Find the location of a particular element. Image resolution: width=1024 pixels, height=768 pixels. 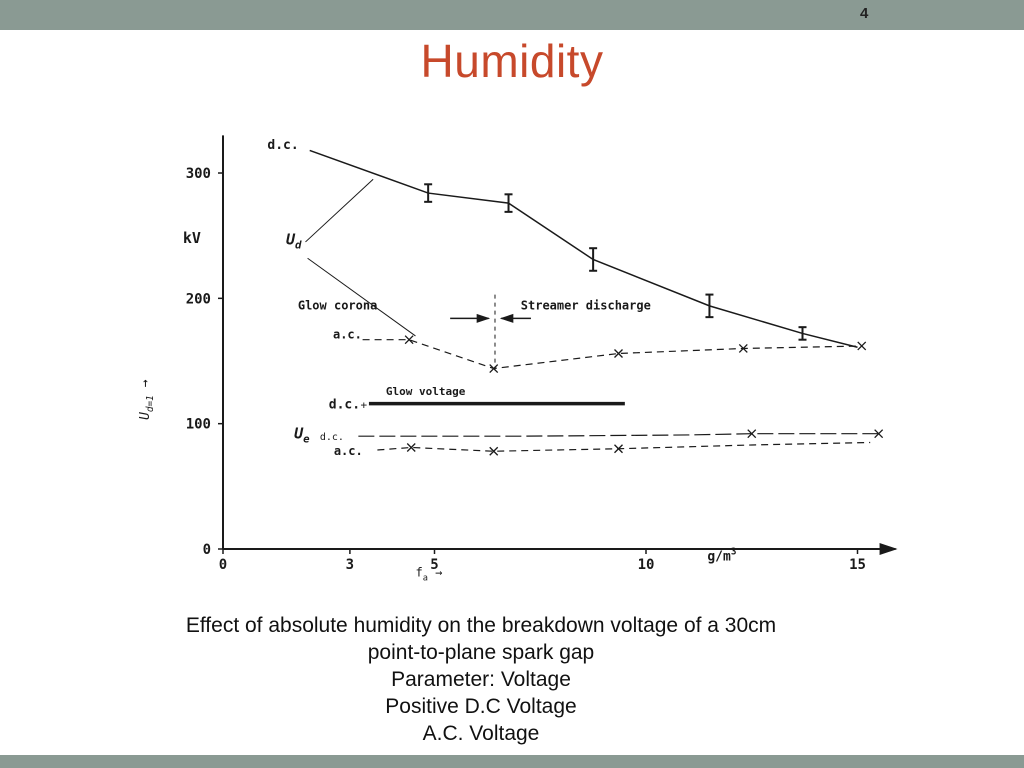

svg-text: Ud is located at coordinates (294, 240).